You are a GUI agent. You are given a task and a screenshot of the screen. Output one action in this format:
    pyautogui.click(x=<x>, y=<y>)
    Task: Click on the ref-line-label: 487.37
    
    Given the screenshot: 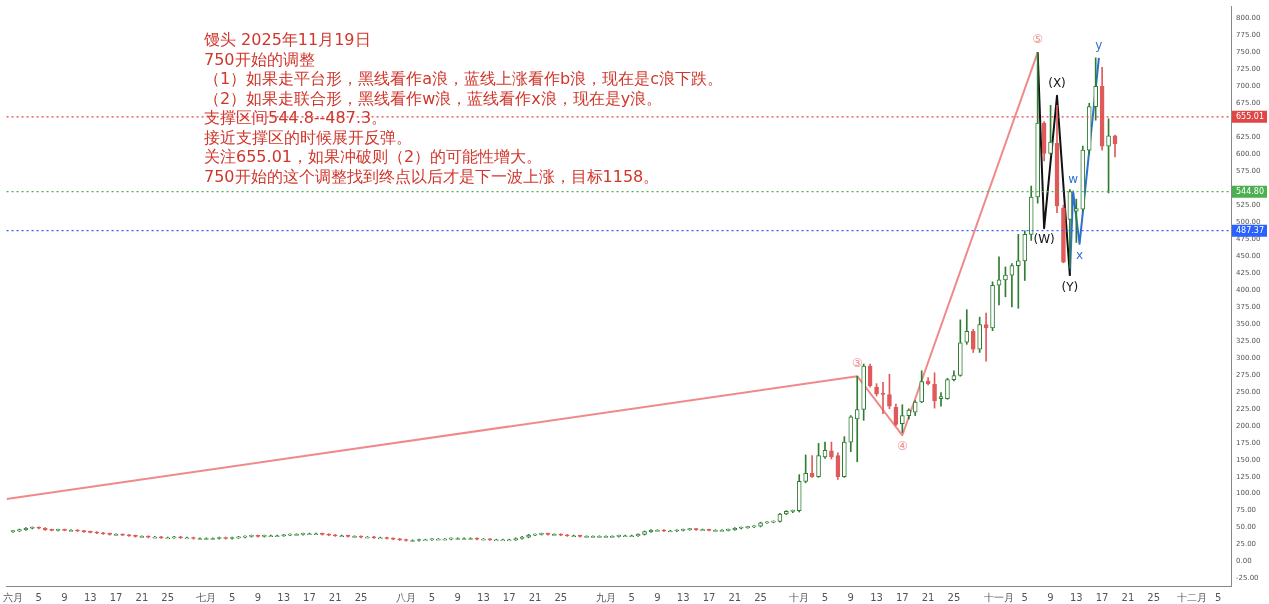 What is the action you would take?
    pyautogui.click(x=1250, y=230)
    